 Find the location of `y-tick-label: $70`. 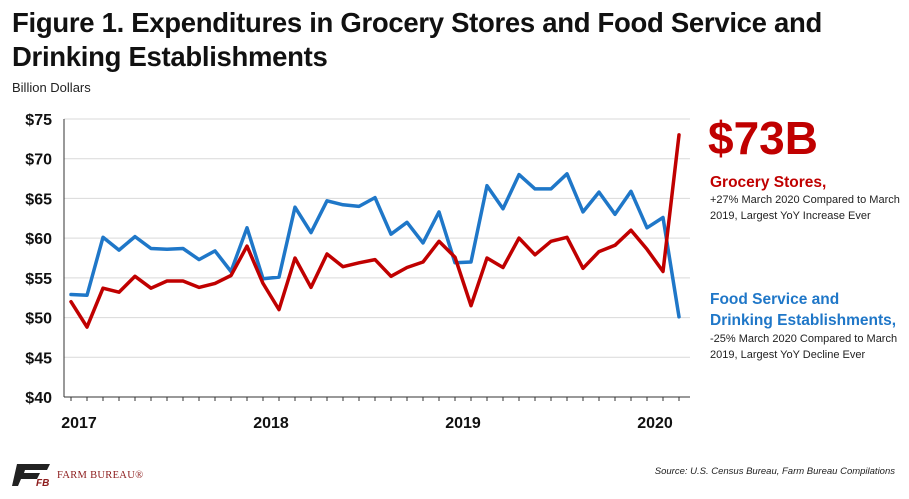

y-tick-label: $70 is located at coordinates (38, 160).